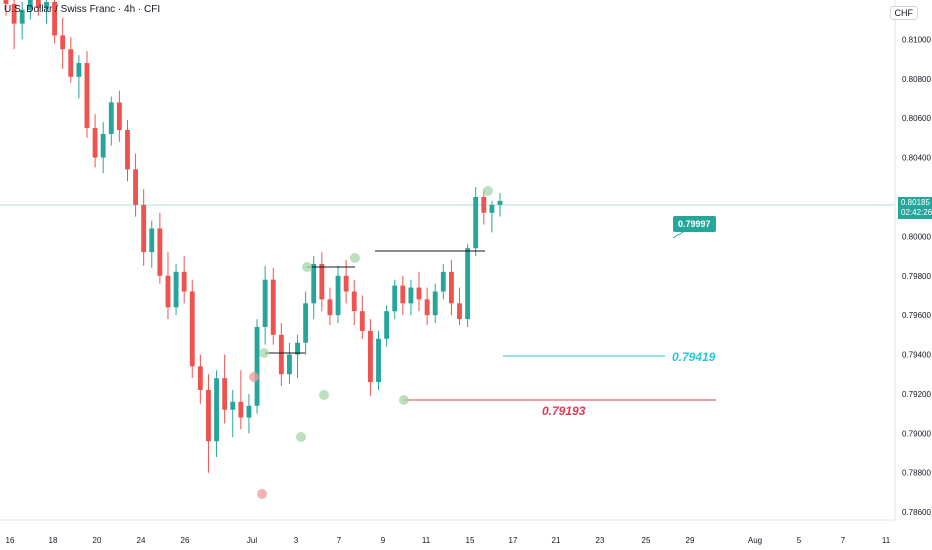  Describe the element at coordinates (82, 9) in the screenshot. I see `symbol-title: U.S. Dollar / Swiss Franc · 4h · CFI` at that location.